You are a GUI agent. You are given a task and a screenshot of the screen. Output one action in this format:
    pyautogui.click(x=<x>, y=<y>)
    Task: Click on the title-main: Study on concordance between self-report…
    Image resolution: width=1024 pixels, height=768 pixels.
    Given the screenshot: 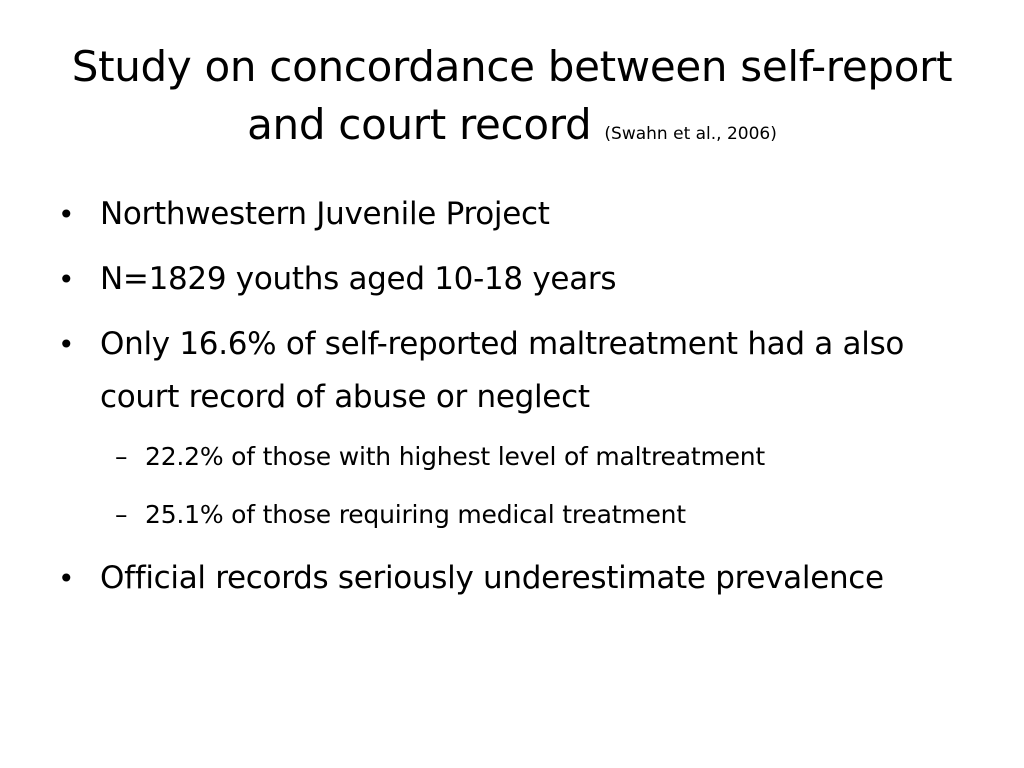 What is the action you would take?
    pyautogui.click(x=512, y=95)
    